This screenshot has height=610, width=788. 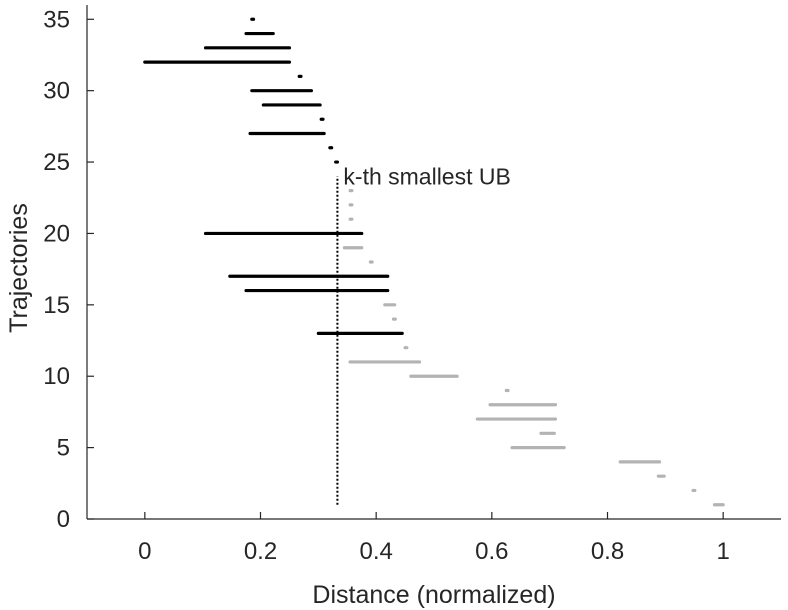 What do you see at coordinates (56, 91) in the screenshot?
I see `y-tick-label: 30` at bounding box center [56, 91].